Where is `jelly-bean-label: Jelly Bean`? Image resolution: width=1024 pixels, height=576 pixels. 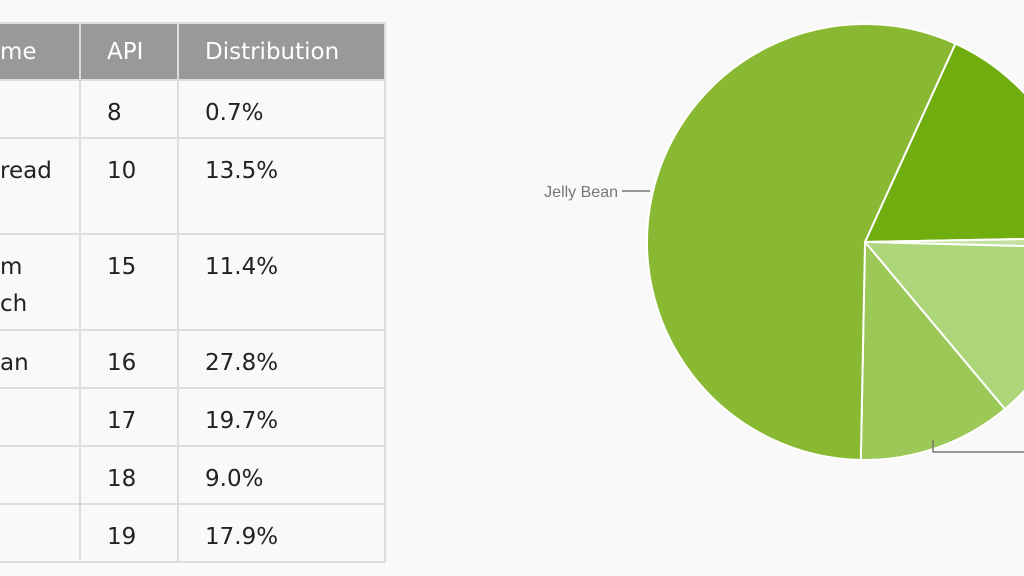 jelly-bean-label: Jelly Bean is located at coordinates (581, 192).